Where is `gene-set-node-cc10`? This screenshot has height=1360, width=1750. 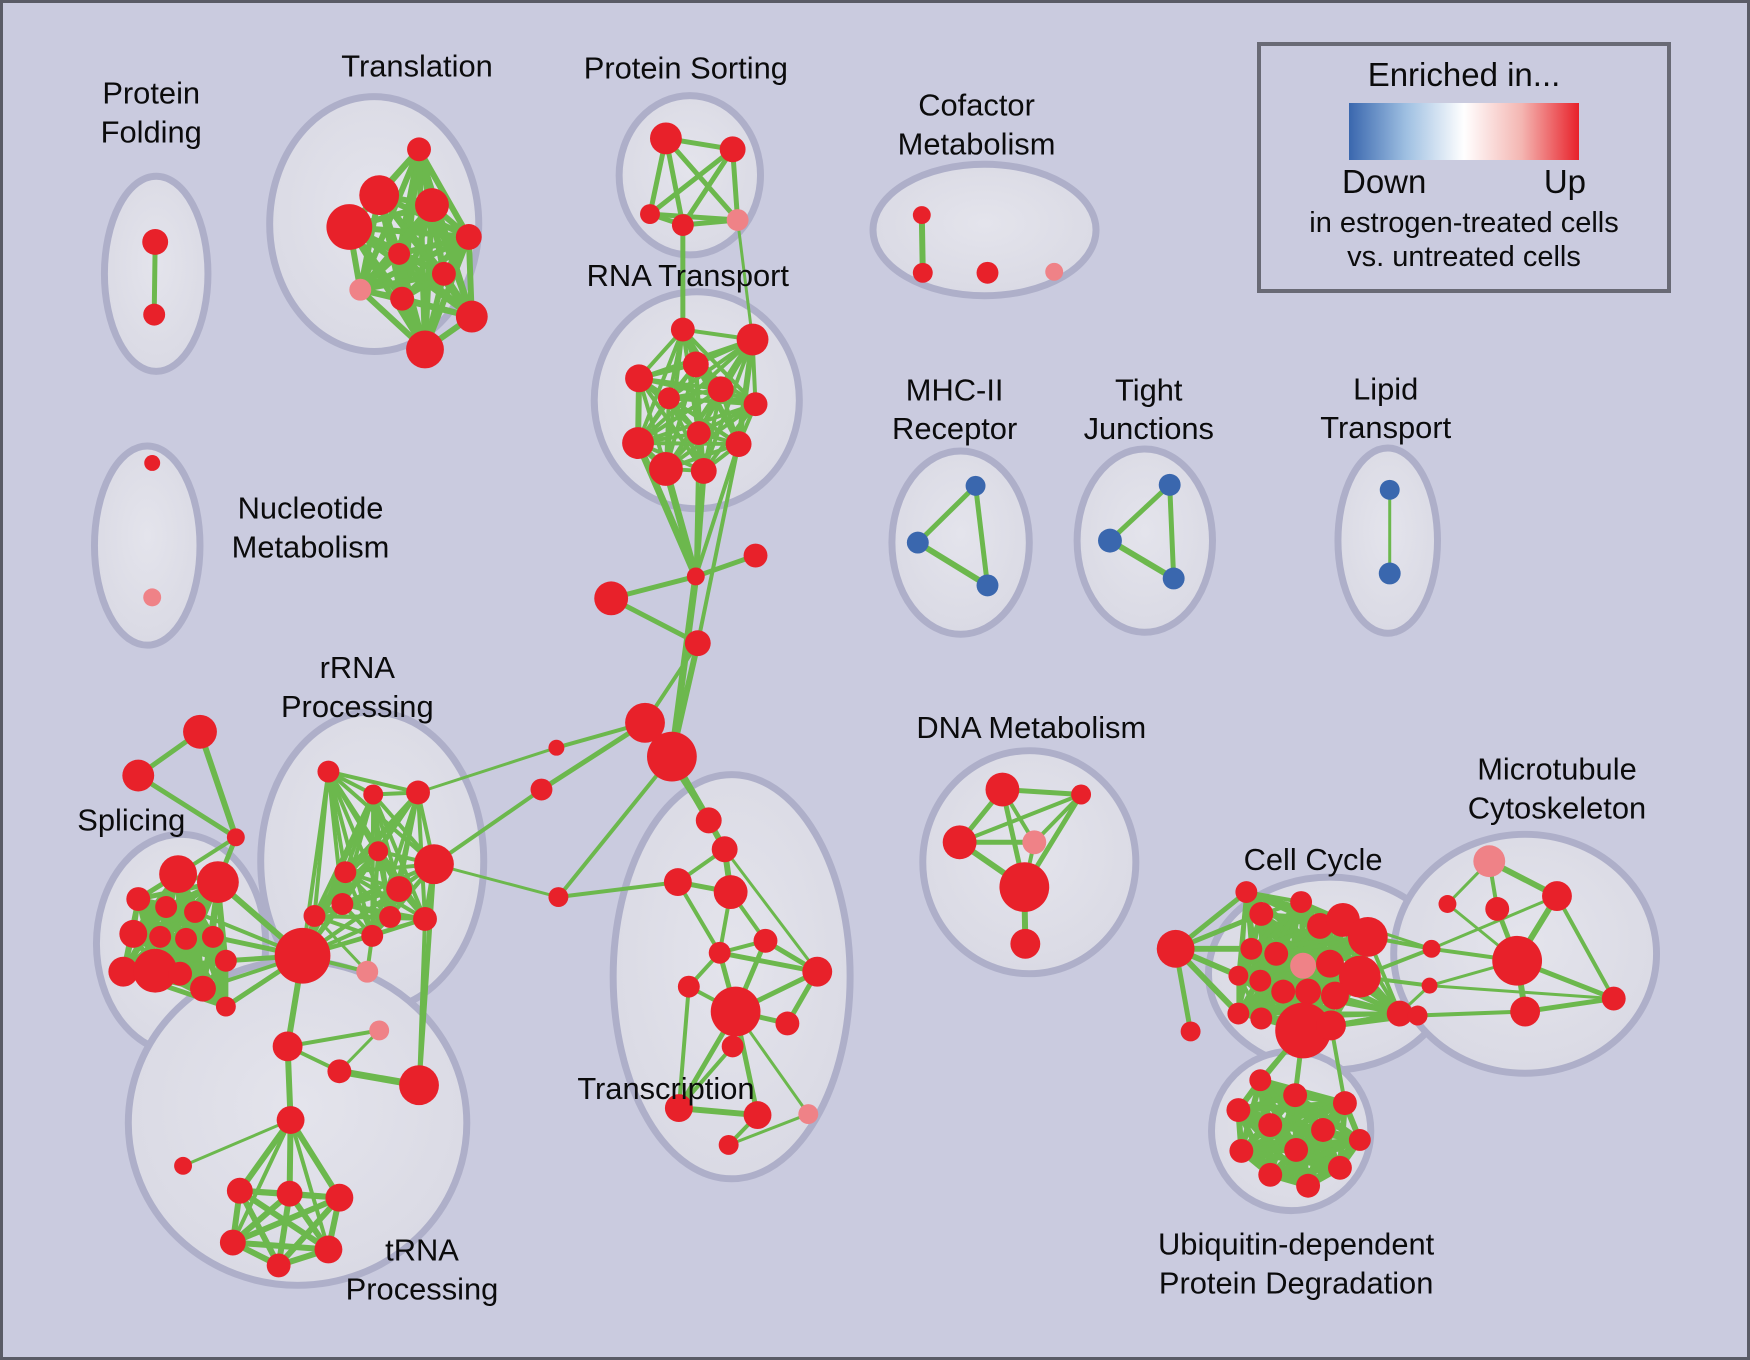 gene-set-node-cc10 is located at coordinates (1238, 975).